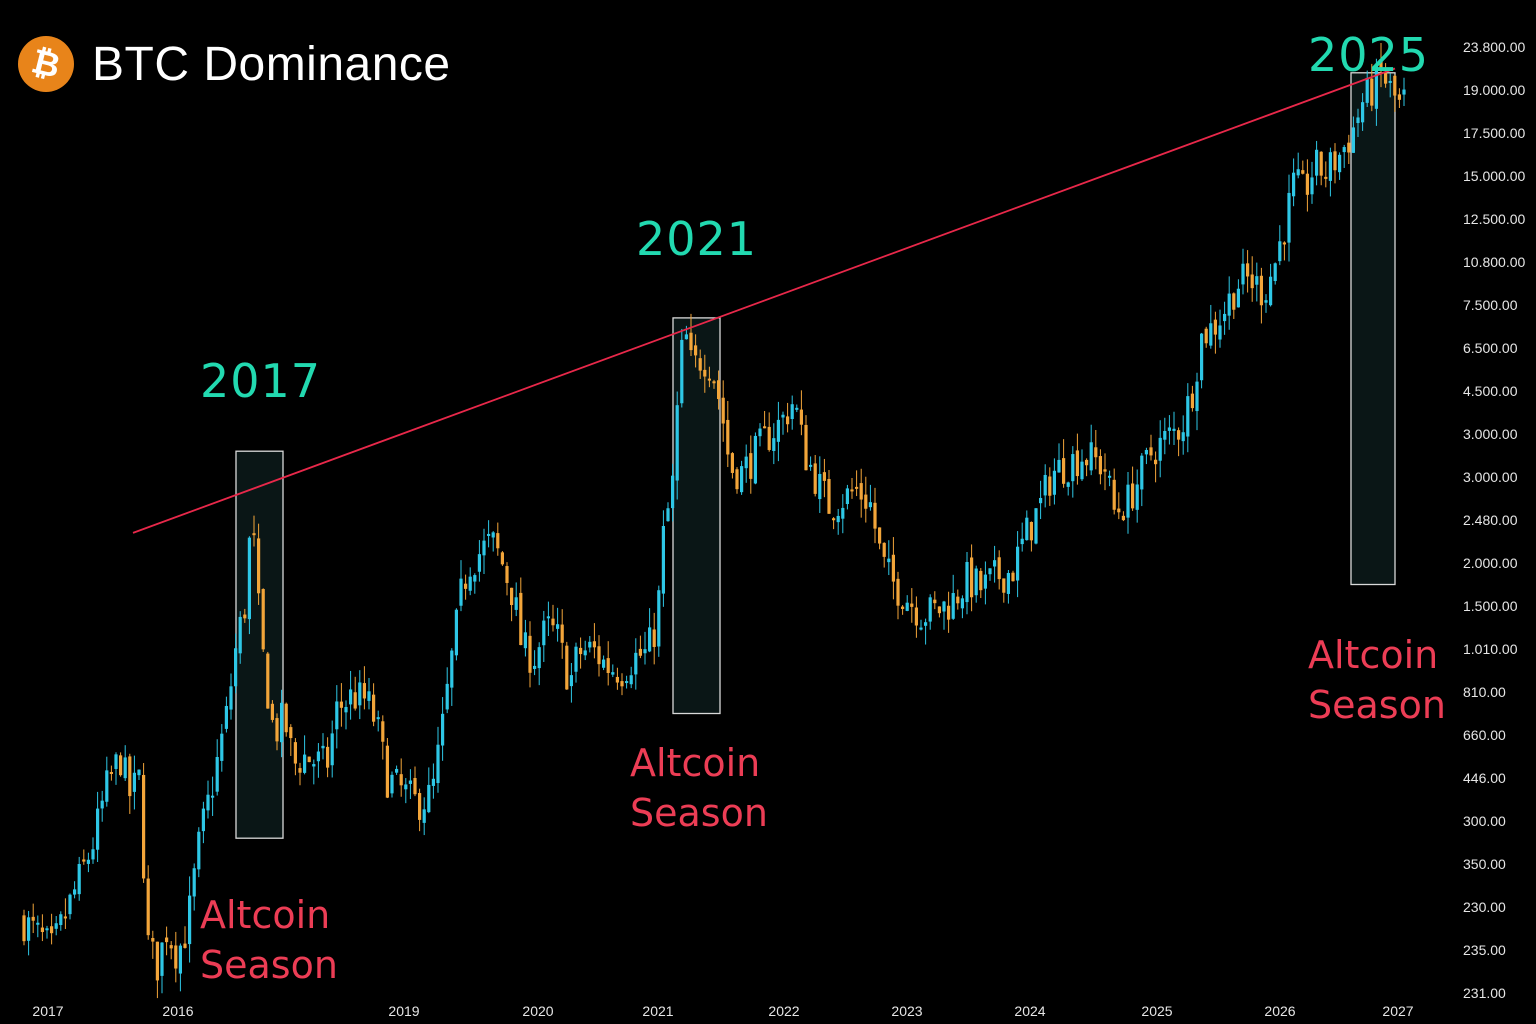 The width and height of the screenshot is (1536, 1024). Describe the element at coordinates (1490, 649) in the screenshot. I see `y-tick-label: 1.010.00` at that location.